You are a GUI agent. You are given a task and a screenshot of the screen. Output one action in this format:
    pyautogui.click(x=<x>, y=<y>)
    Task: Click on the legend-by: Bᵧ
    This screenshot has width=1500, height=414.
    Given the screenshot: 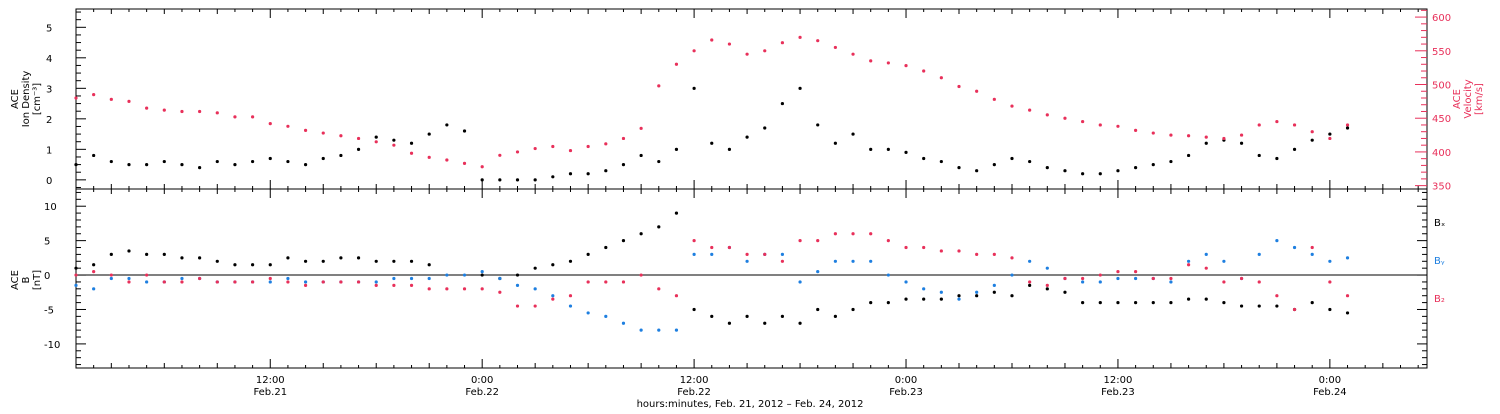 What is the action you would take?
    pyautogui.click(x=1439, y=261)
    